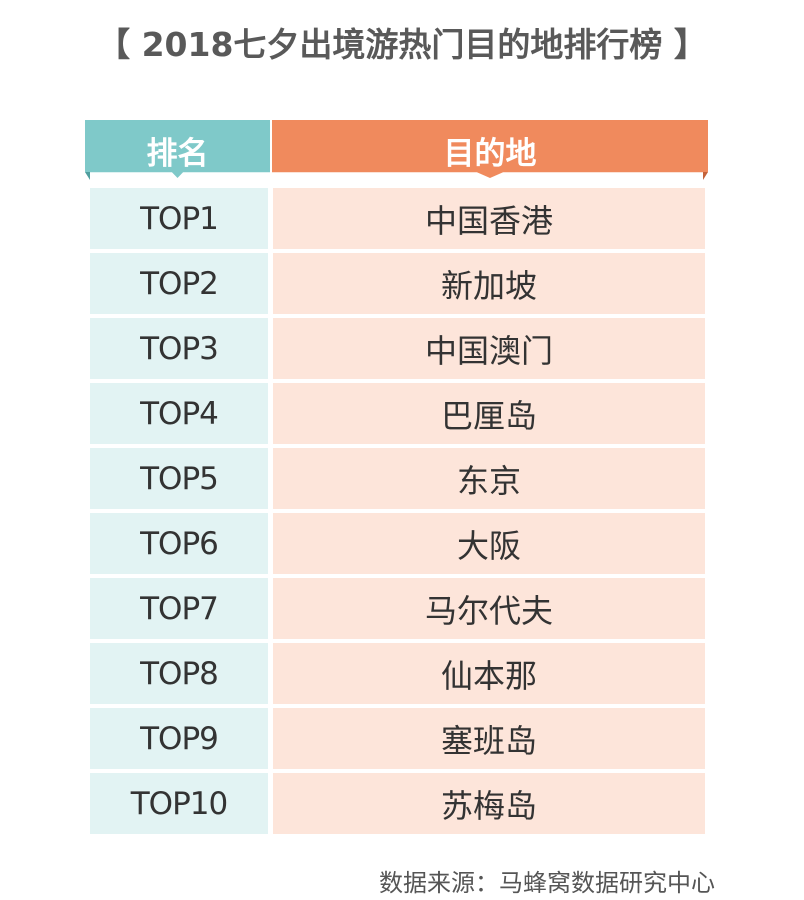 Image resolution: width=804 pixels, height=900 pixels. Describe the element at coordinates (179, 543) in the screenshot. I see `rank-cell: TOP6` at that location.